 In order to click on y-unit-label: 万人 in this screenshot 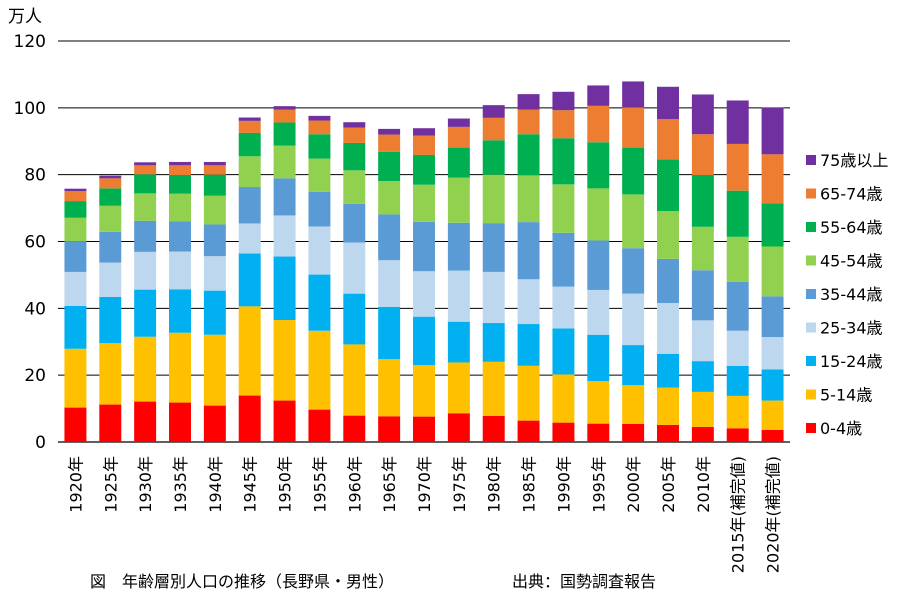, I will do `click(25, 17)`.